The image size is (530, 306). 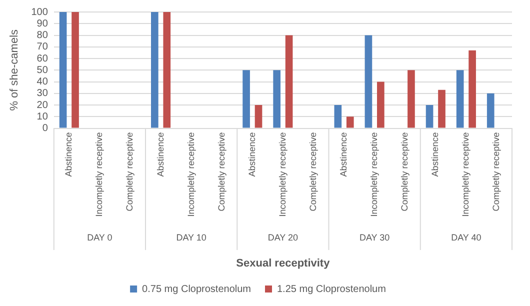 I want to click on y-tick-label: 40, so click(x=42, y=82).